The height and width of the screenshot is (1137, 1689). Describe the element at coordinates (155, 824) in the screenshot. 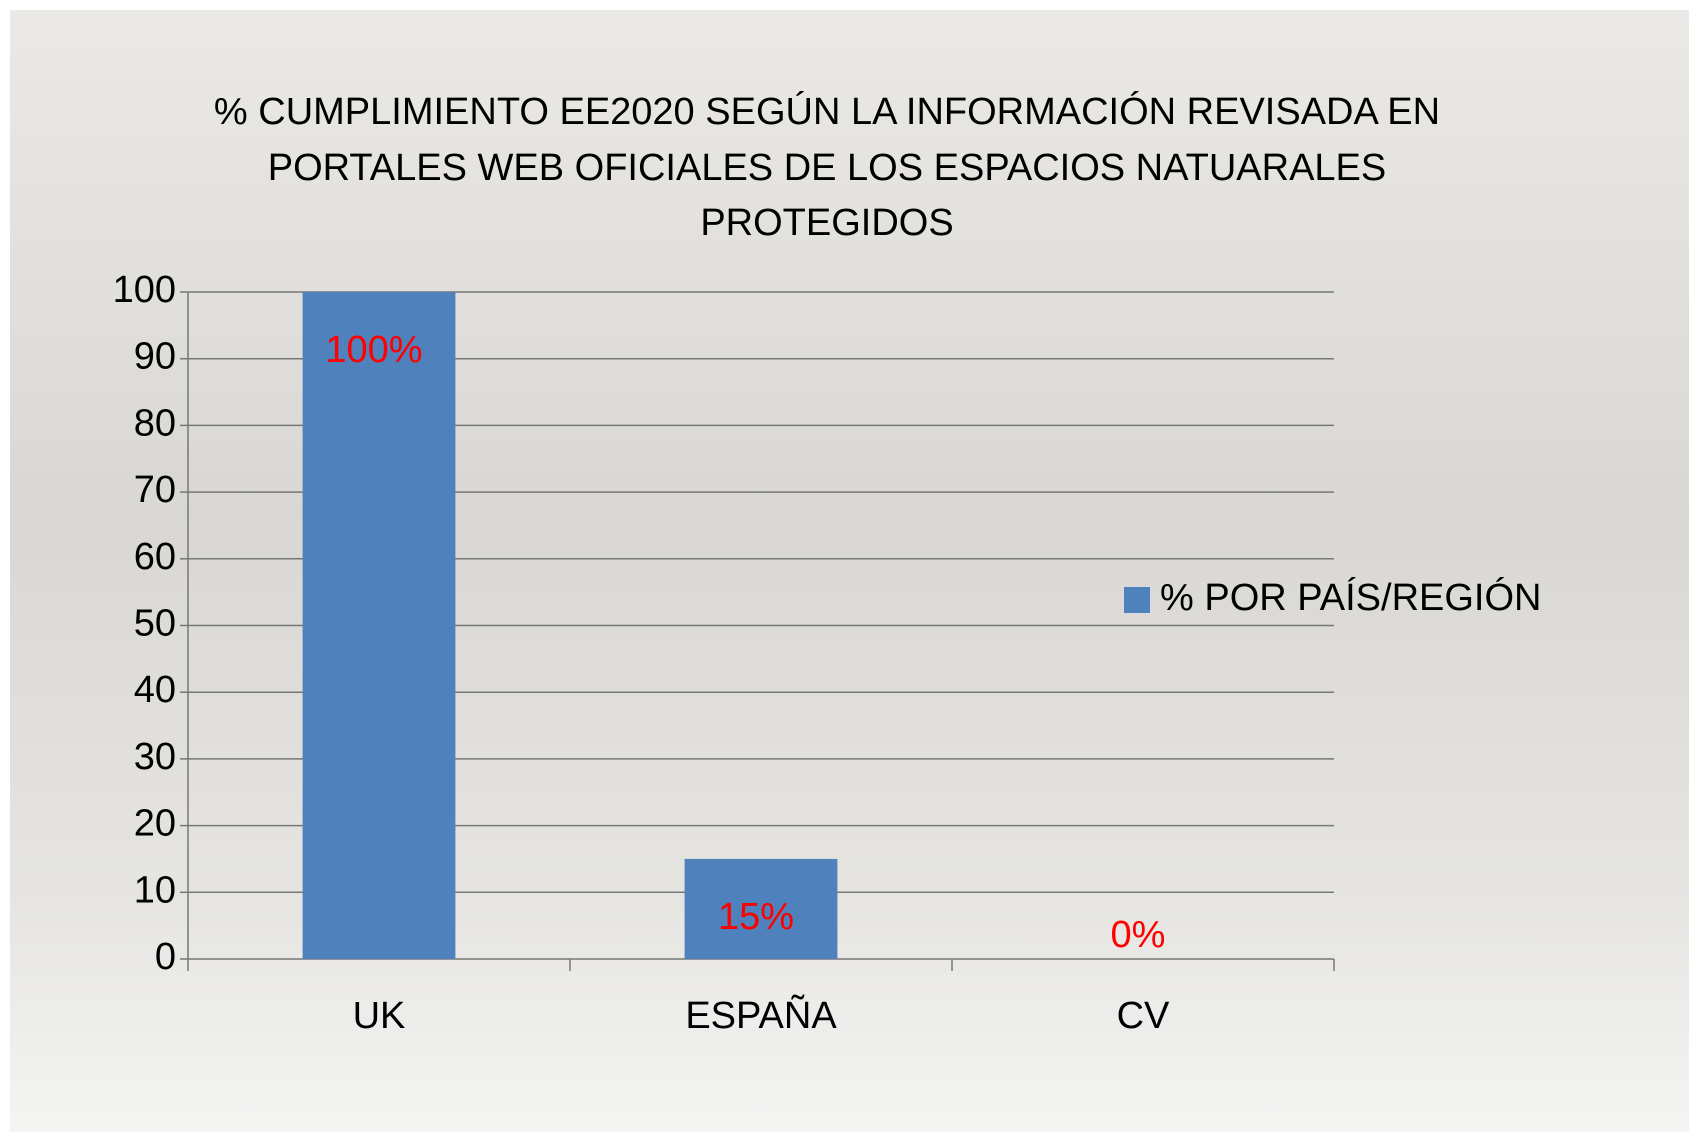

I see `y-tick-label: 20` at that location.